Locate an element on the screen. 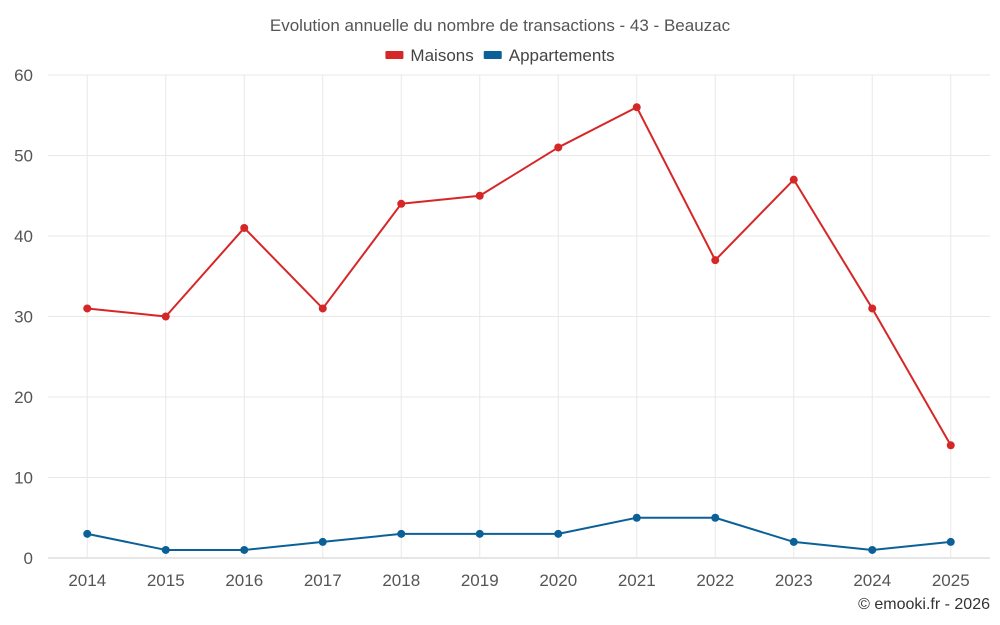  x-tick-label: 2025 is located at coordinates (951, 580).